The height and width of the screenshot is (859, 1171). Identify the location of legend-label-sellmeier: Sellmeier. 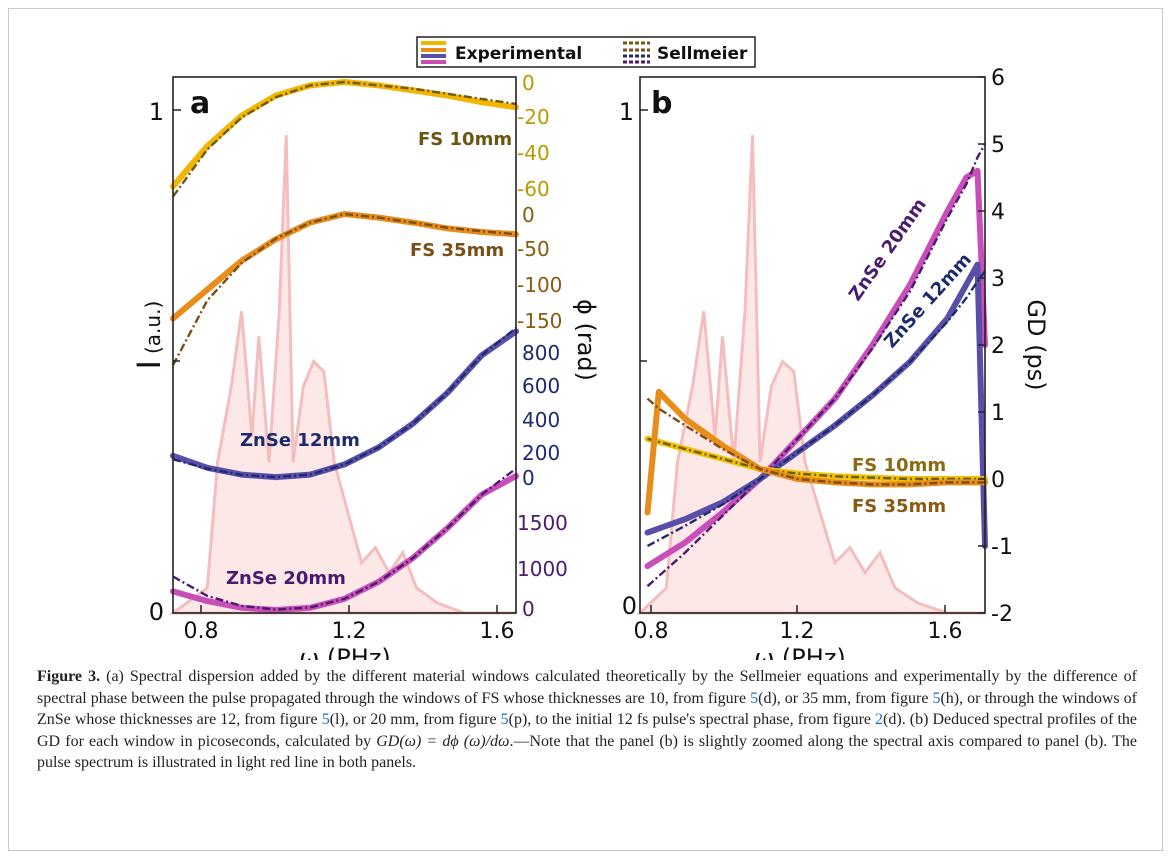
(702, 54).